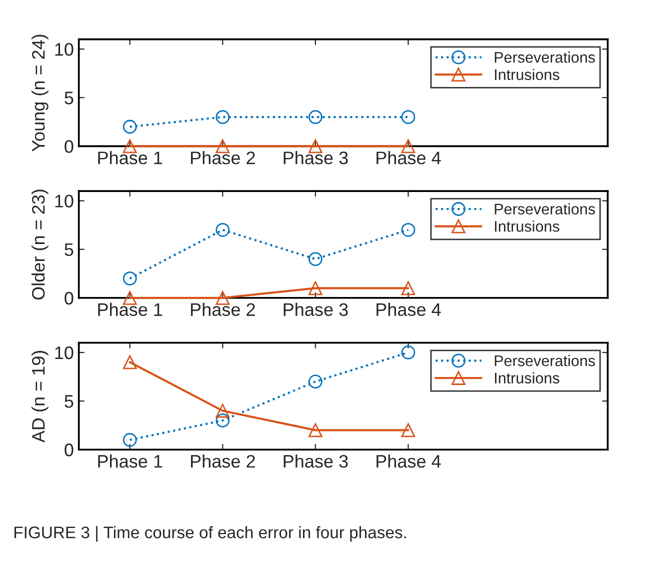  I want to click on y-axis-title: AD (n = 19), so click(40, 396).